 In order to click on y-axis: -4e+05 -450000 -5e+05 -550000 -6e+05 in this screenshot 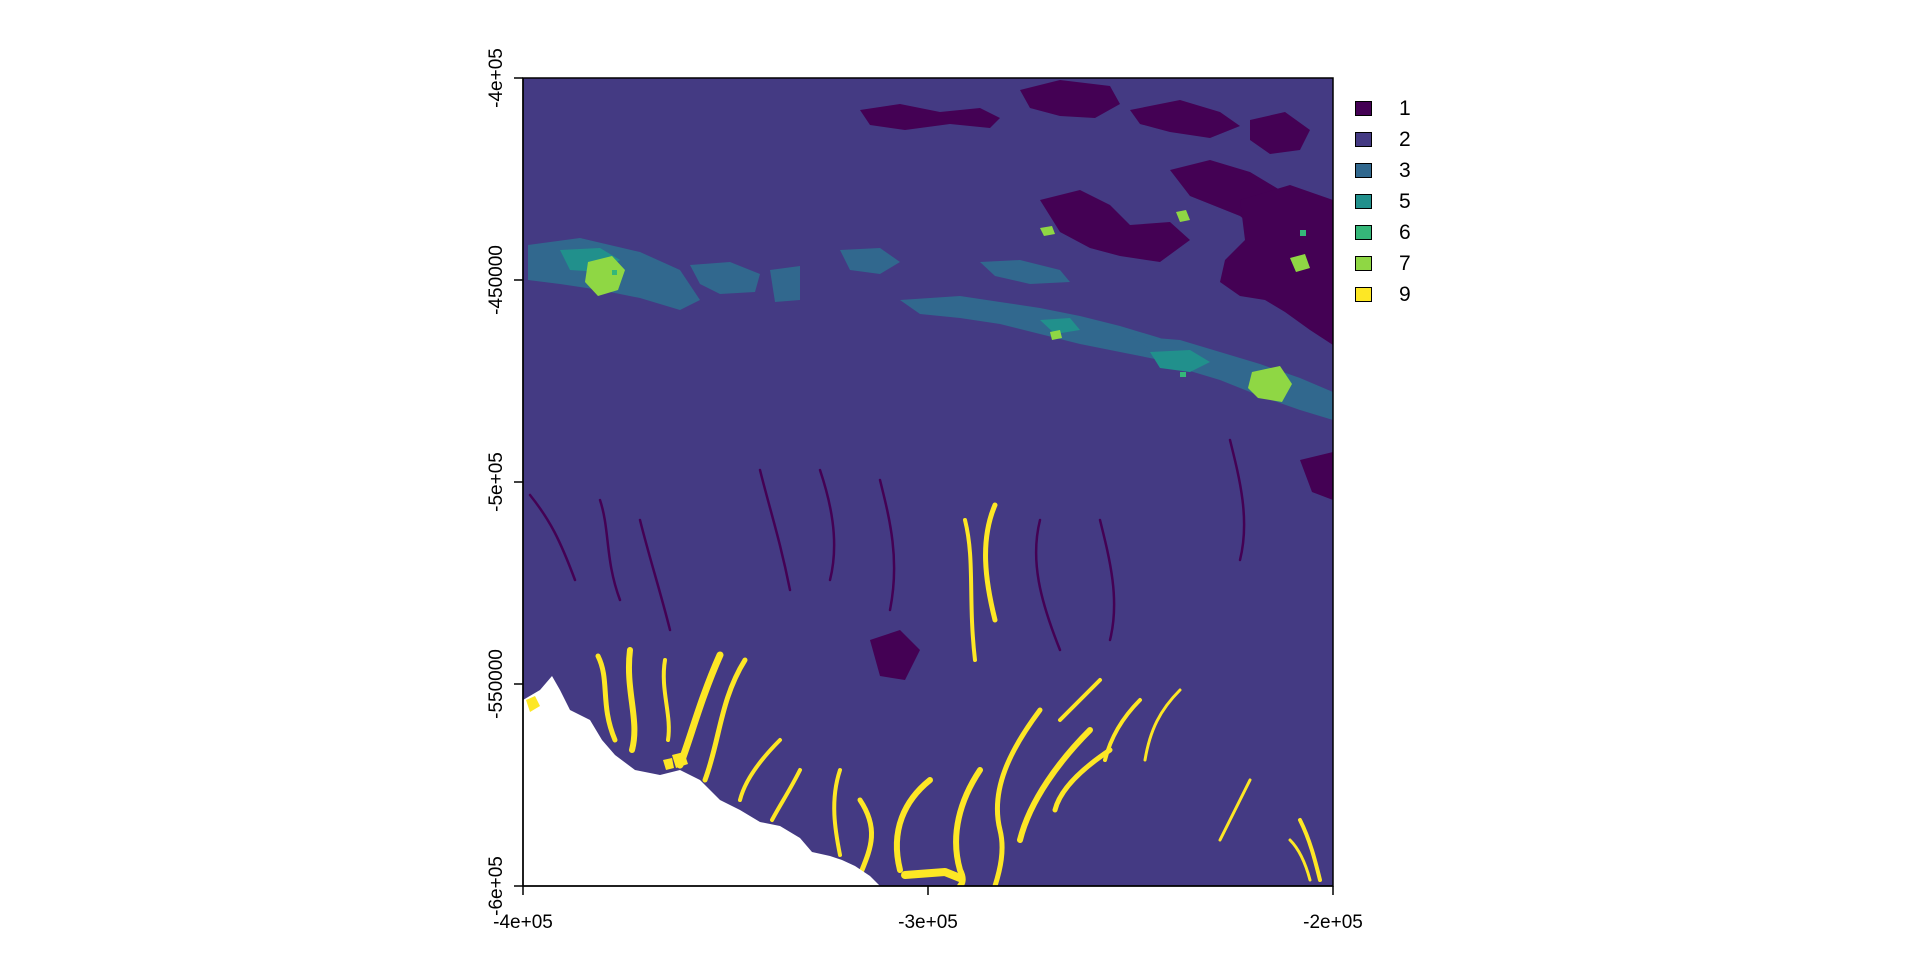, I will do `click(505, 482)`.